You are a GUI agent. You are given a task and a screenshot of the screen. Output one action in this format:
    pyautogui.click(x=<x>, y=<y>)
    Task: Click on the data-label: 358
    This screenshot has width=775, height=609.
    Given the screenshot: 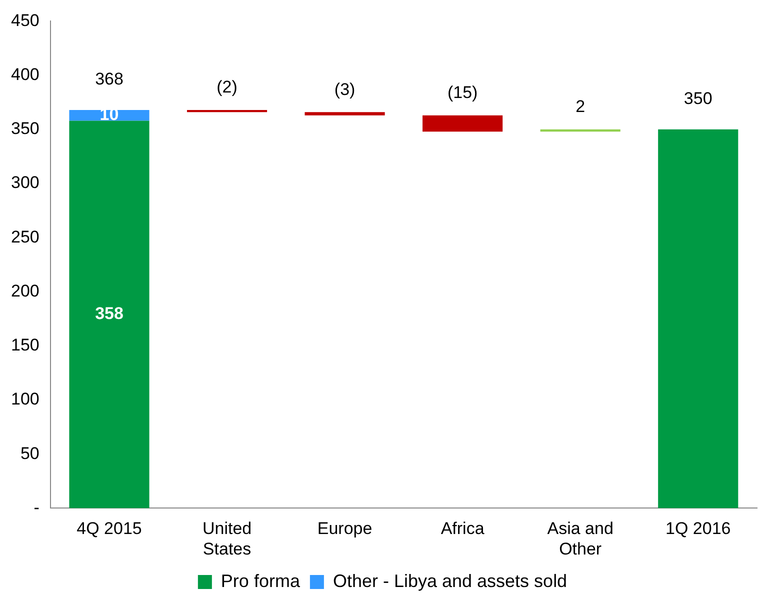 What is the action you would take?
    pyautogui.click(x=109, y=314)
    